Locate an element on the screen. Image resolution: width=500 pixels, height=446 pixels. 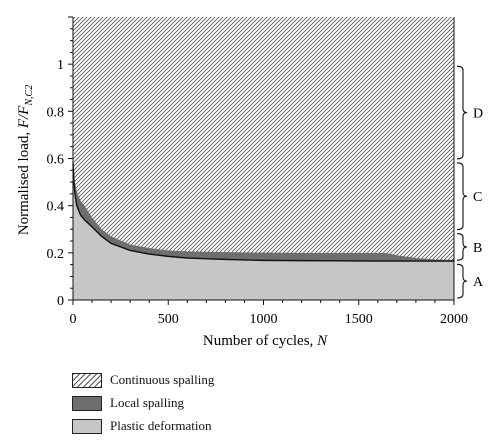
legend-label: Continuous spalling is located at coordinates (162, 379).